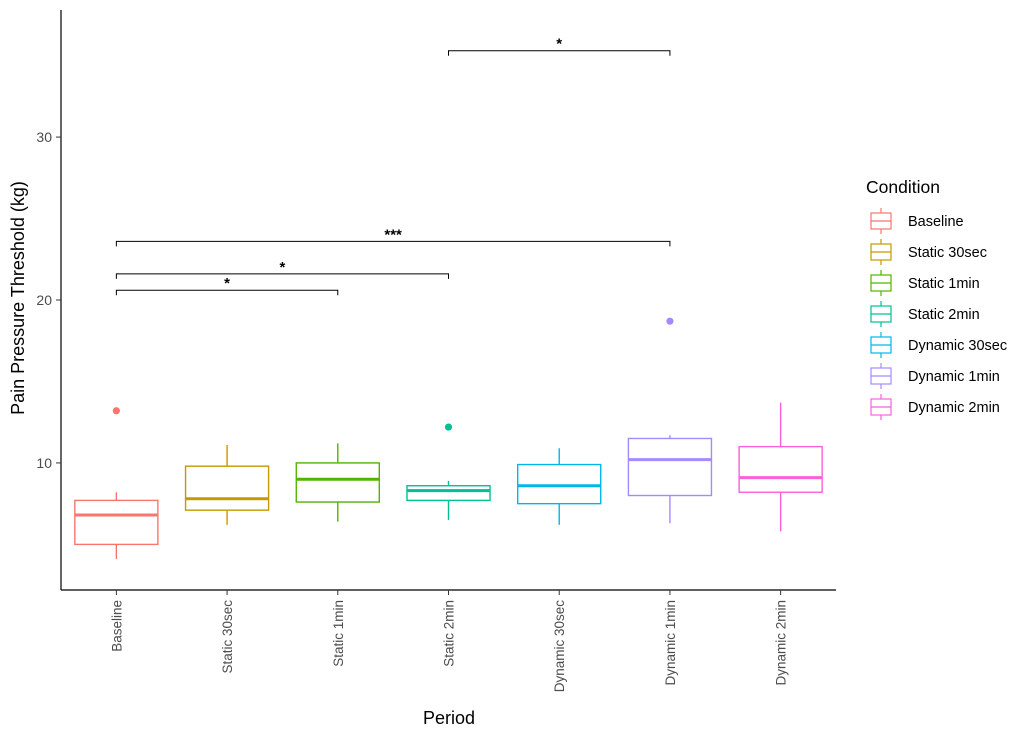  I want to click on y-tick-label: 20, so click(44, 300).